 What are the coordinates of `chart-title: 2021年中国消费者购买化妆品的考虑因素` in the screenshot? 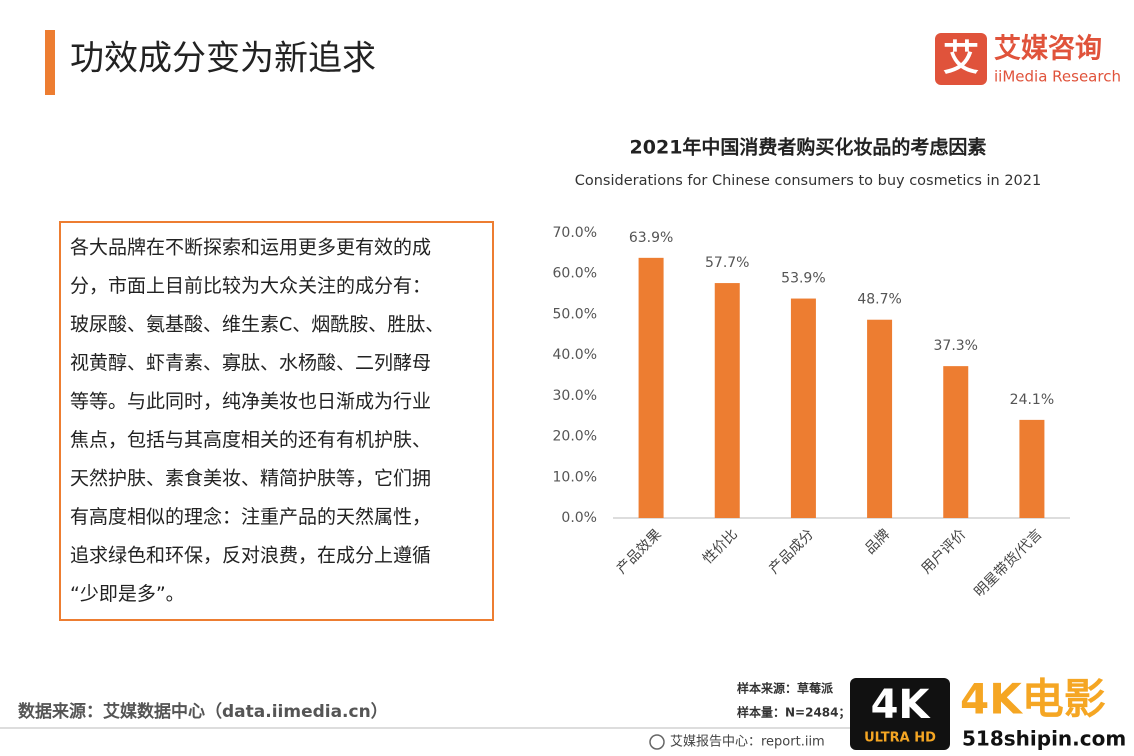 It's located at (808, 147).